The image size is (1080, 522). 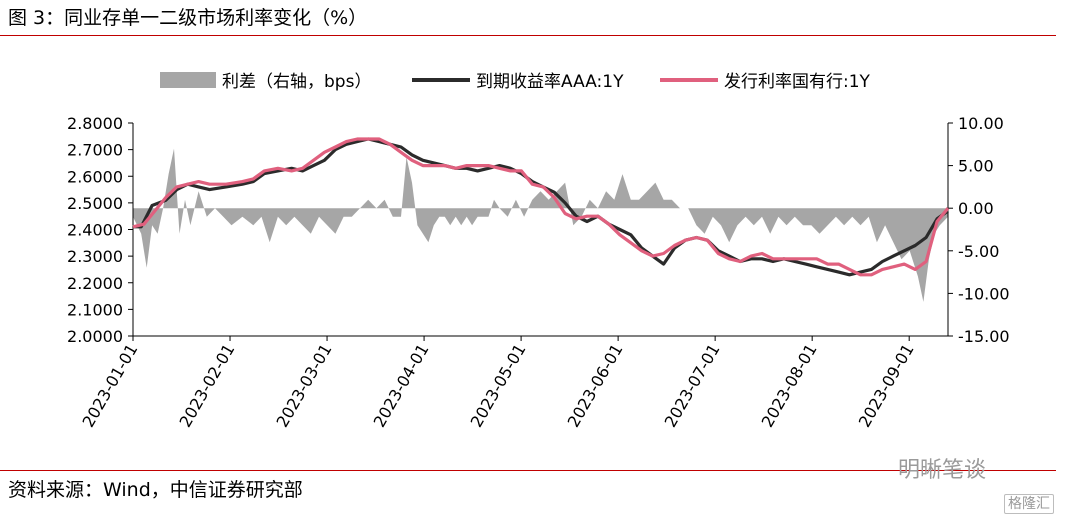 What do you see at coordinates (981, 123) in the screenshot?
I see `right-tick-label: 10.00` at bounding box center [981, 123].